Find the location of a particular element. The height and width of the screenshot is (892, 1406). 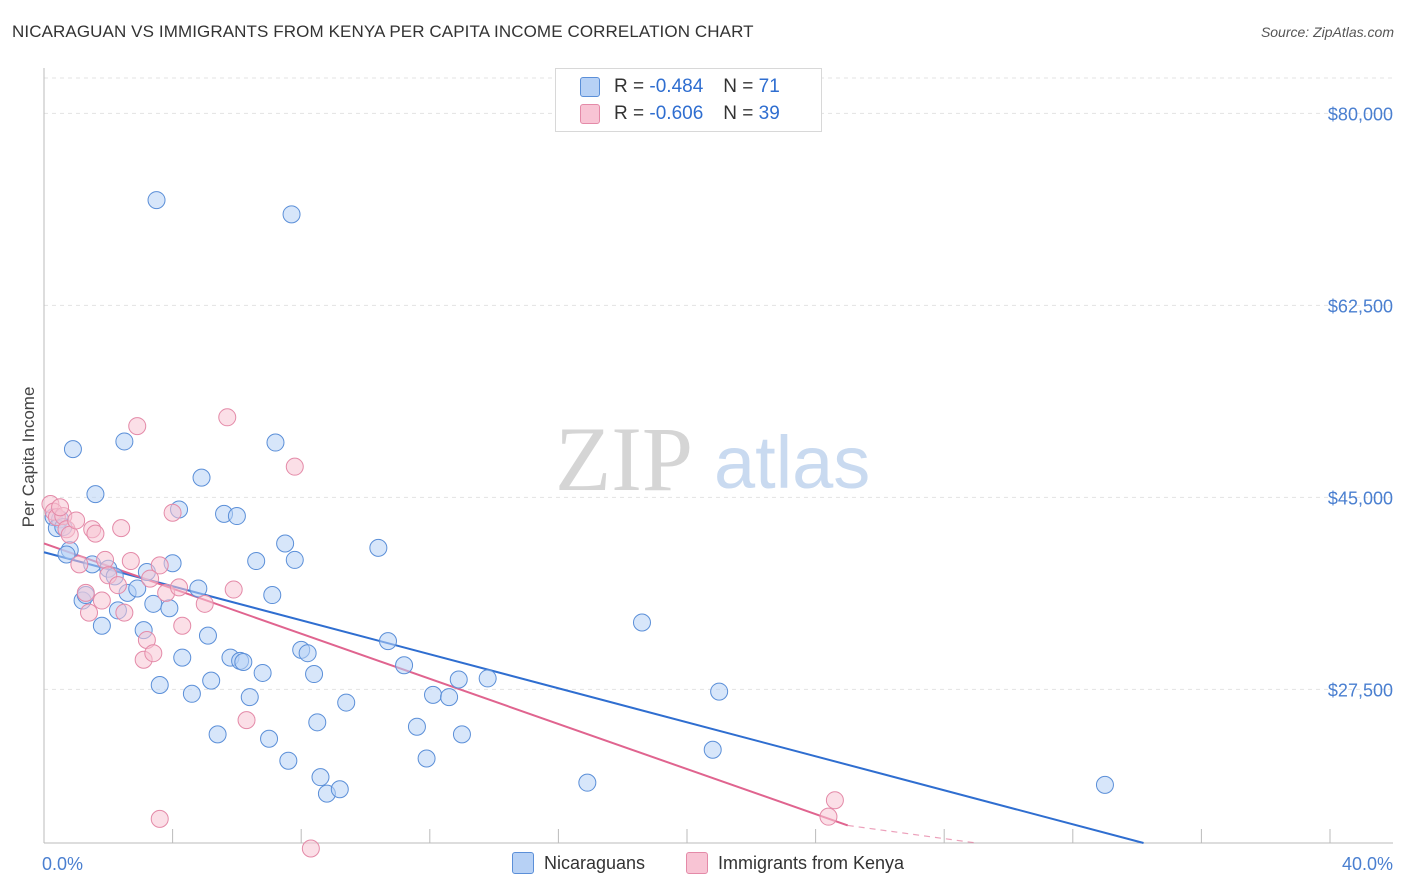

trend-line-kenya-extension is located at coordinates (912, 834).